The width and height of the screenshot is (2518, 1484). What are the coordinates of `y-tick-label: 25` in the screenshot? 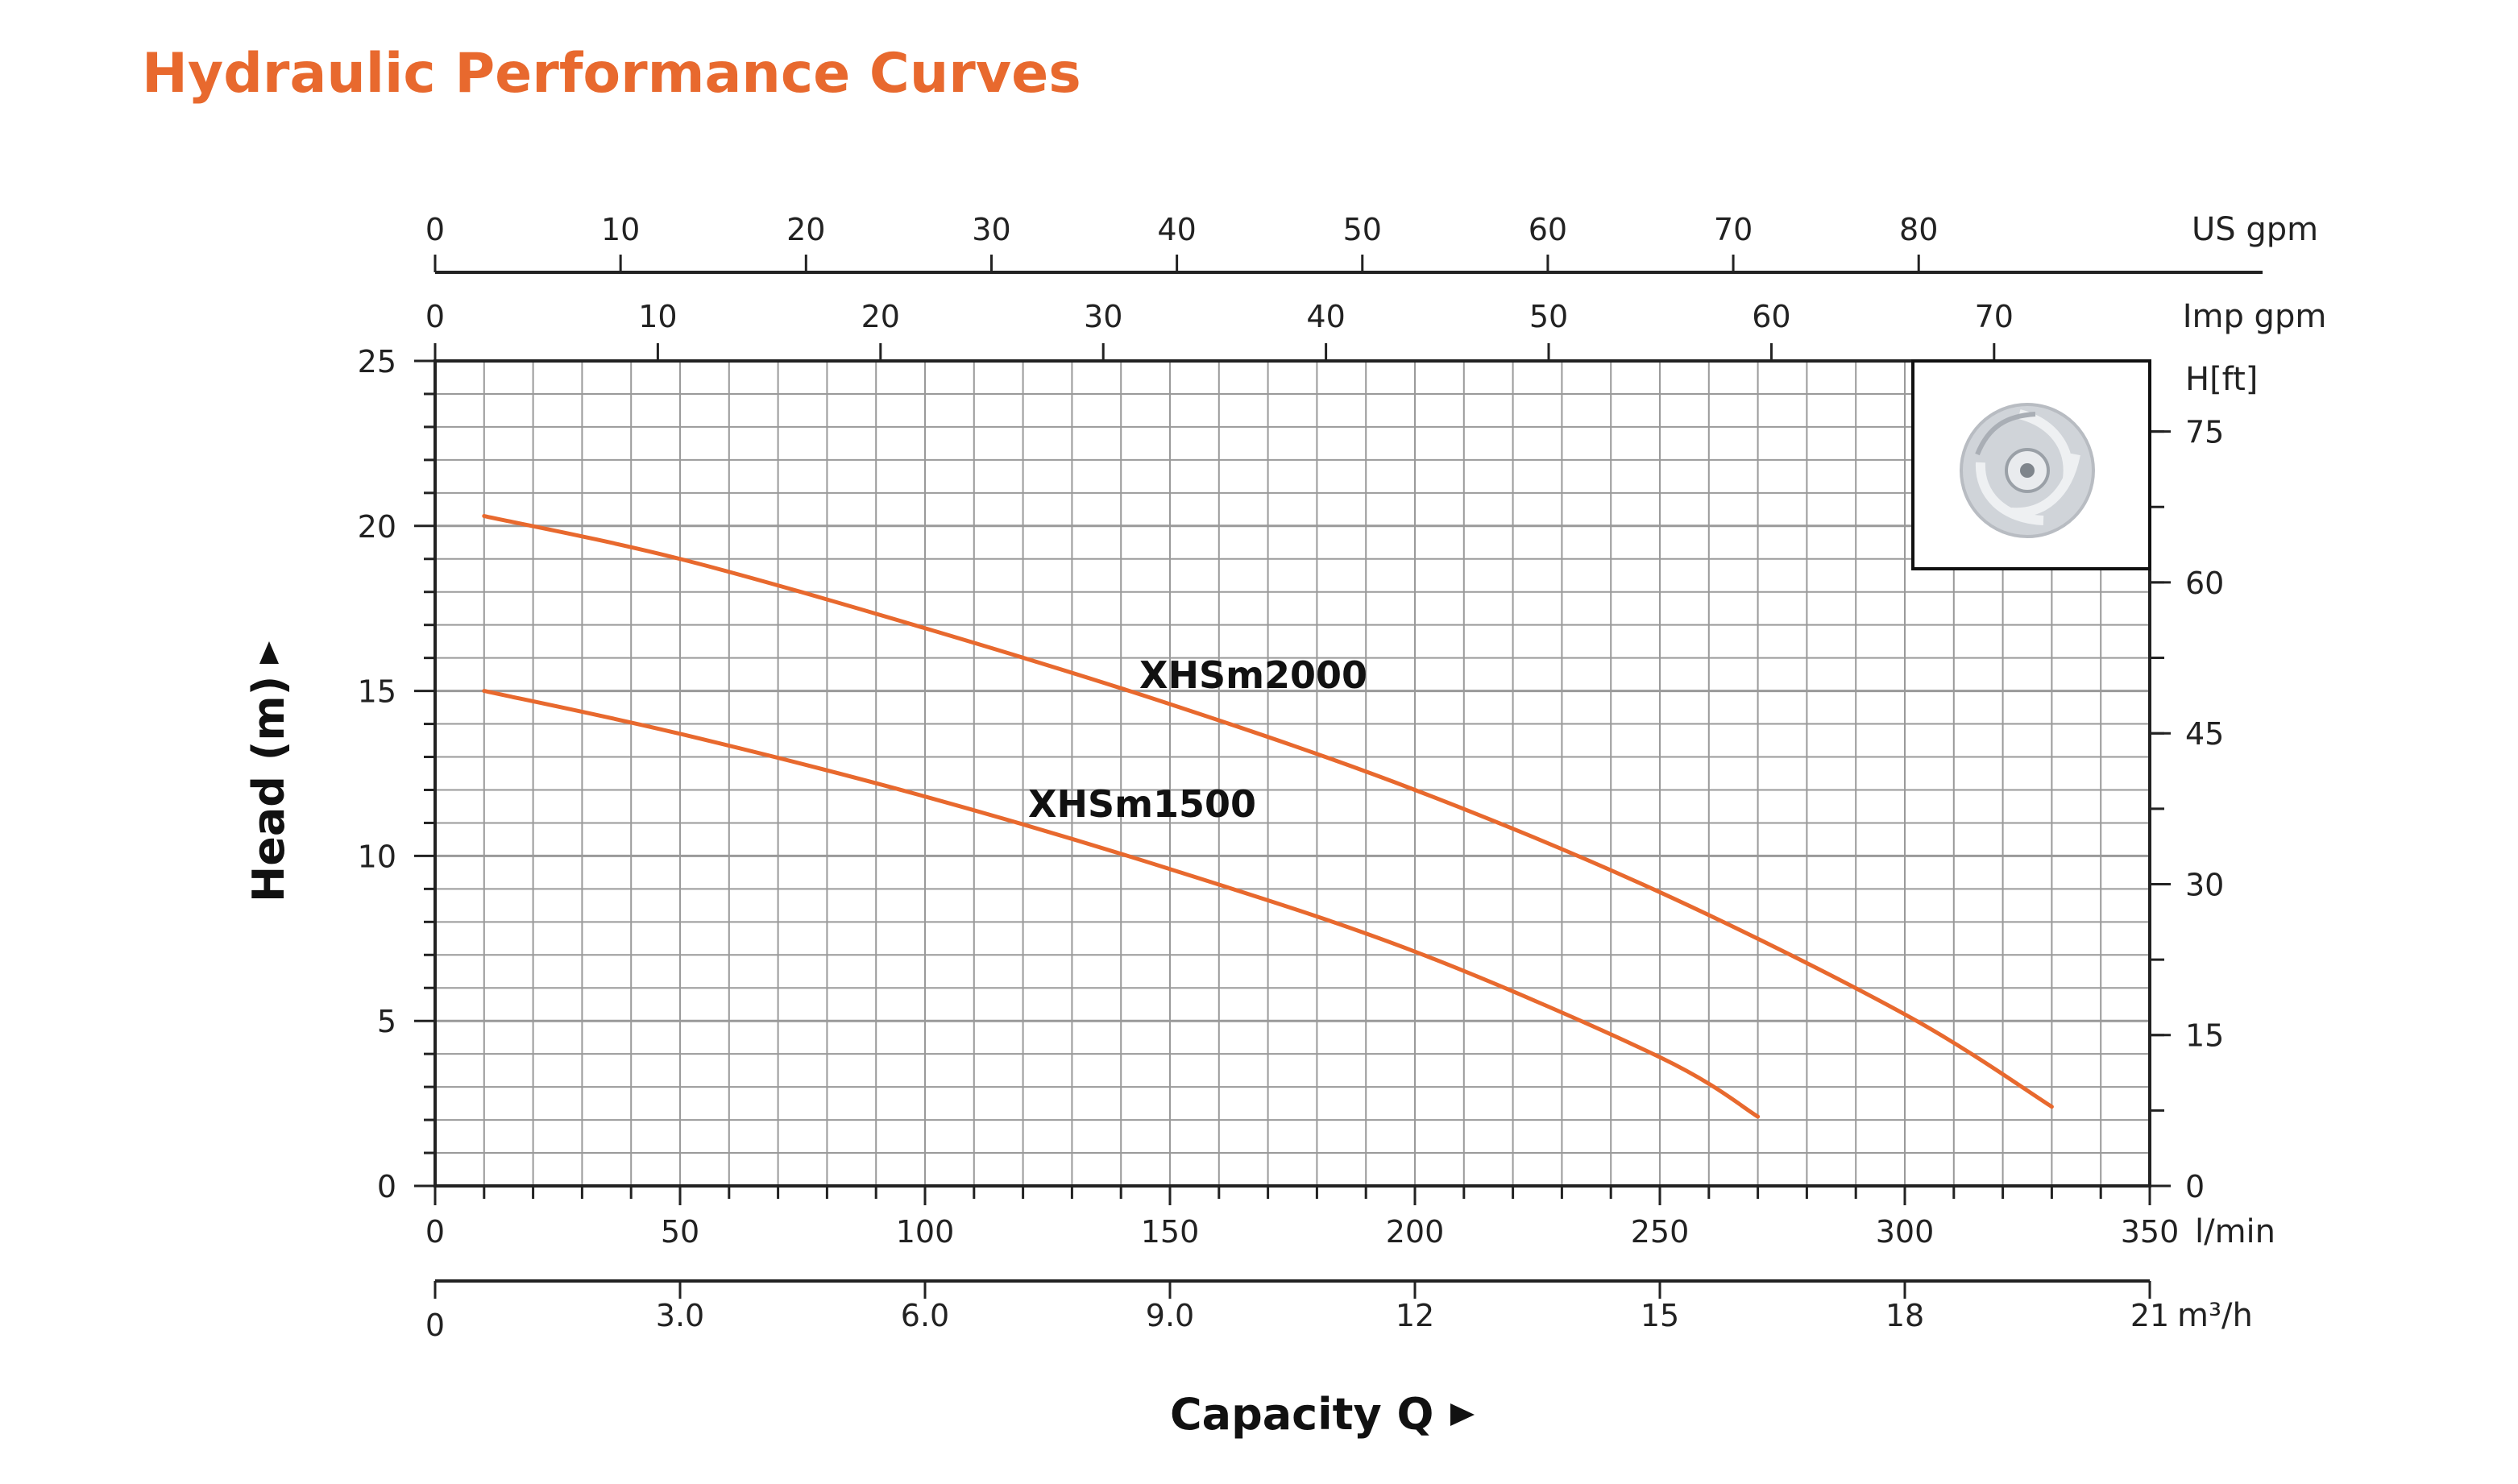 It's located at (377, 361).